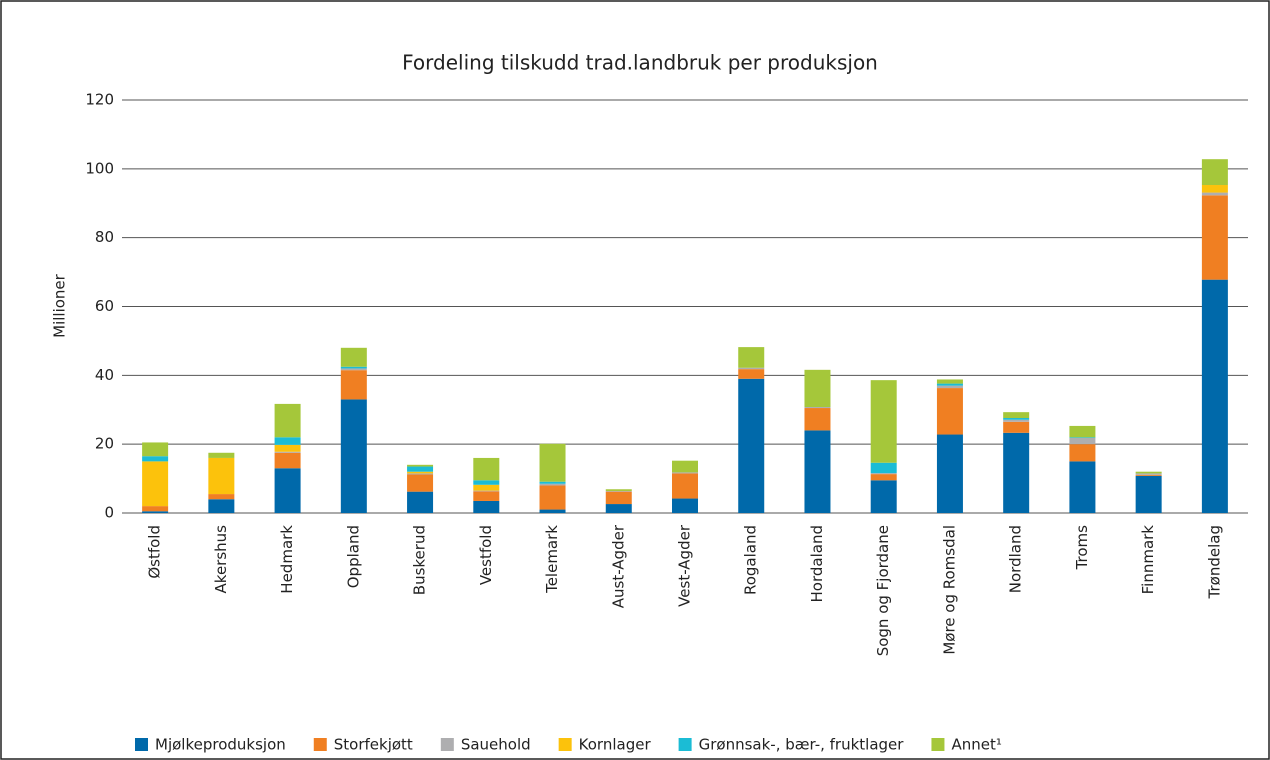  Describe the element at coordinates (1082, 548) in the screenshot. I see `x-tick-label: Troms` at that location.